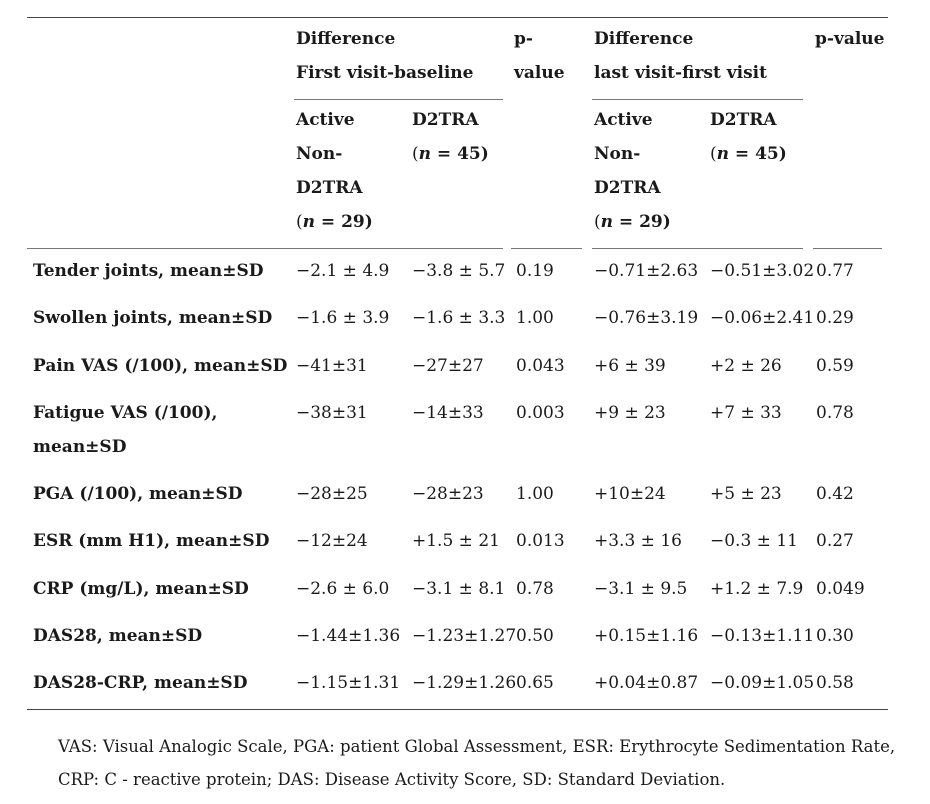 This screenshot has width=930, height=804. Describe the element at coordinates (835, 318) in the screenshot. I see `cell-swollen-p2: 0.29` at that location.